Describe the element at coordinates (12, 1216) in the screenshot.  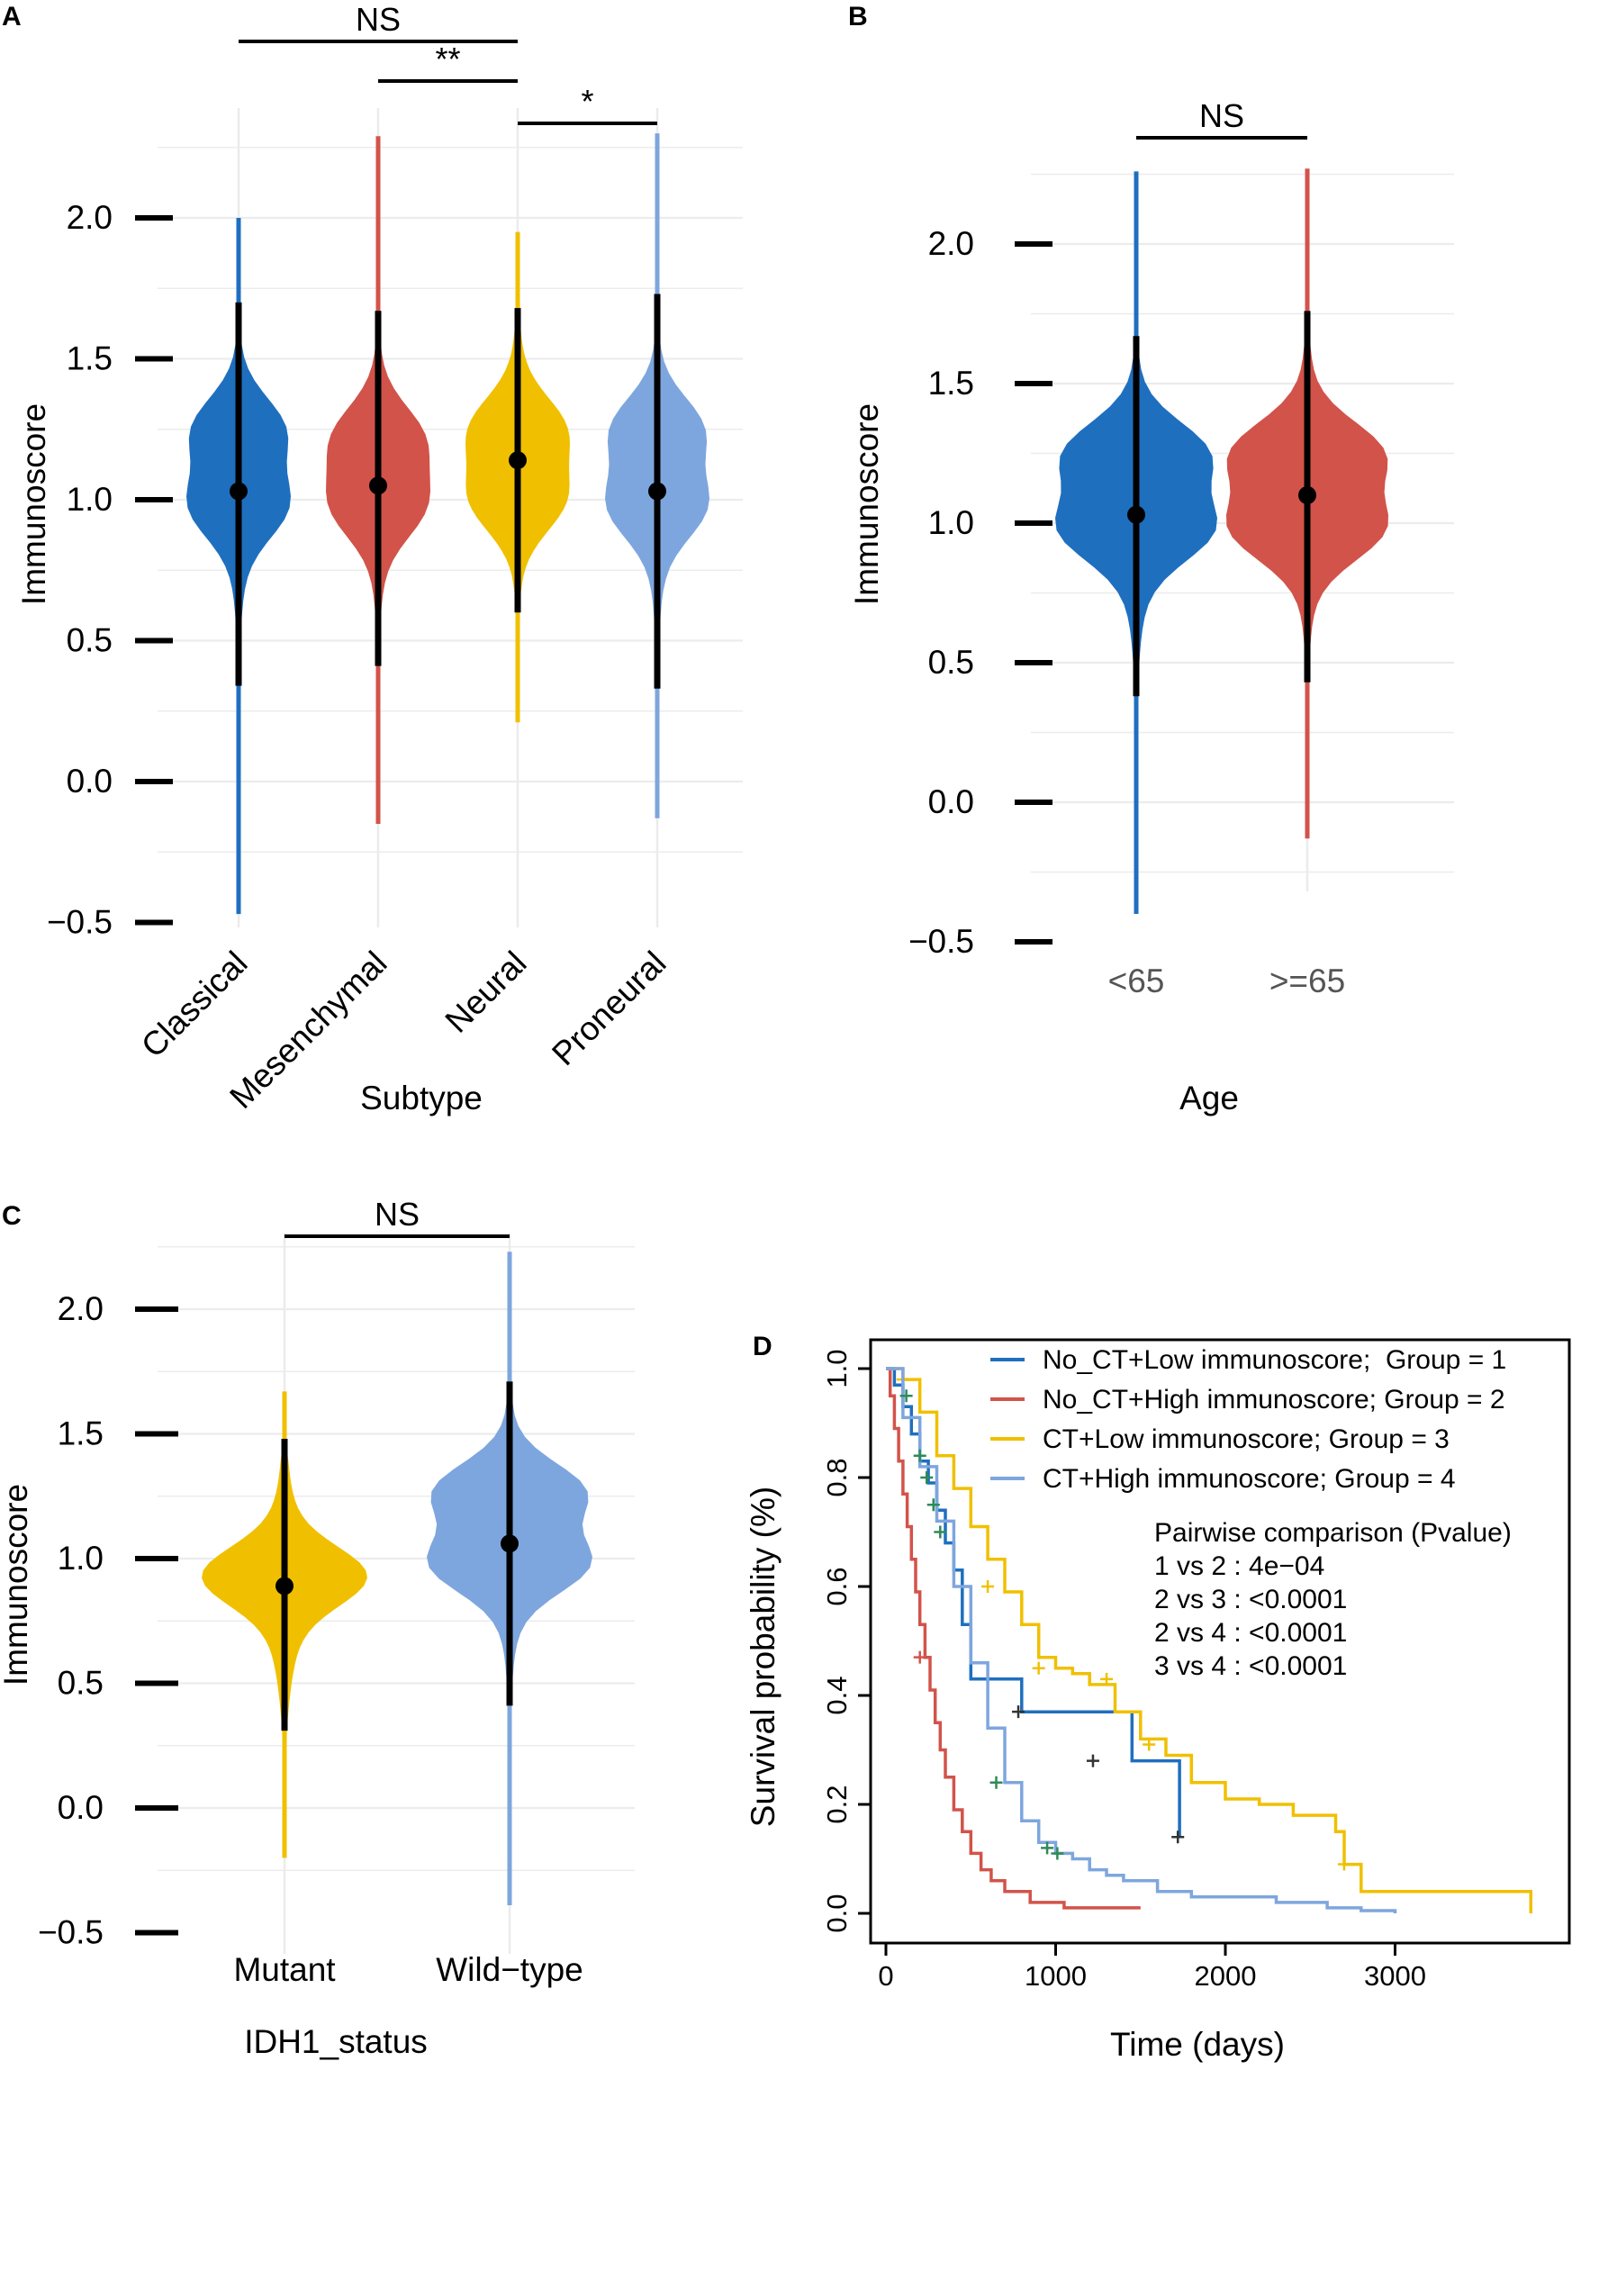
I see `panel-label-c: C` at that location.